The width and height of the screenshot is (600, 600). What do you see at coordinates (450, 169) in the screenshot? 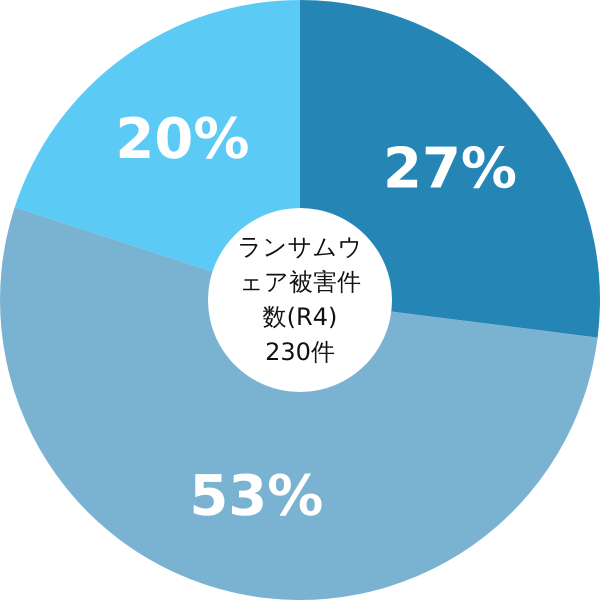
I see `data-label: 27%` at bounding box center [450, 169].